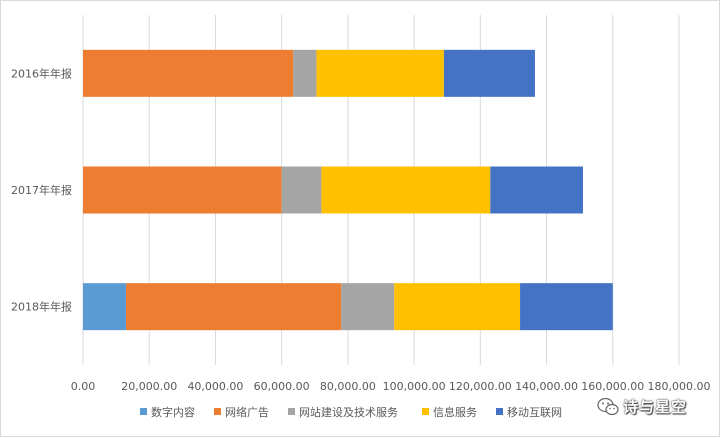 Image resolution: width=720 pixels, height=437 pixels. What do you see at coordinates (534, 412) in the screenshot?
I see `legend-label: 移动互联网` at bounding box center [534, 412].